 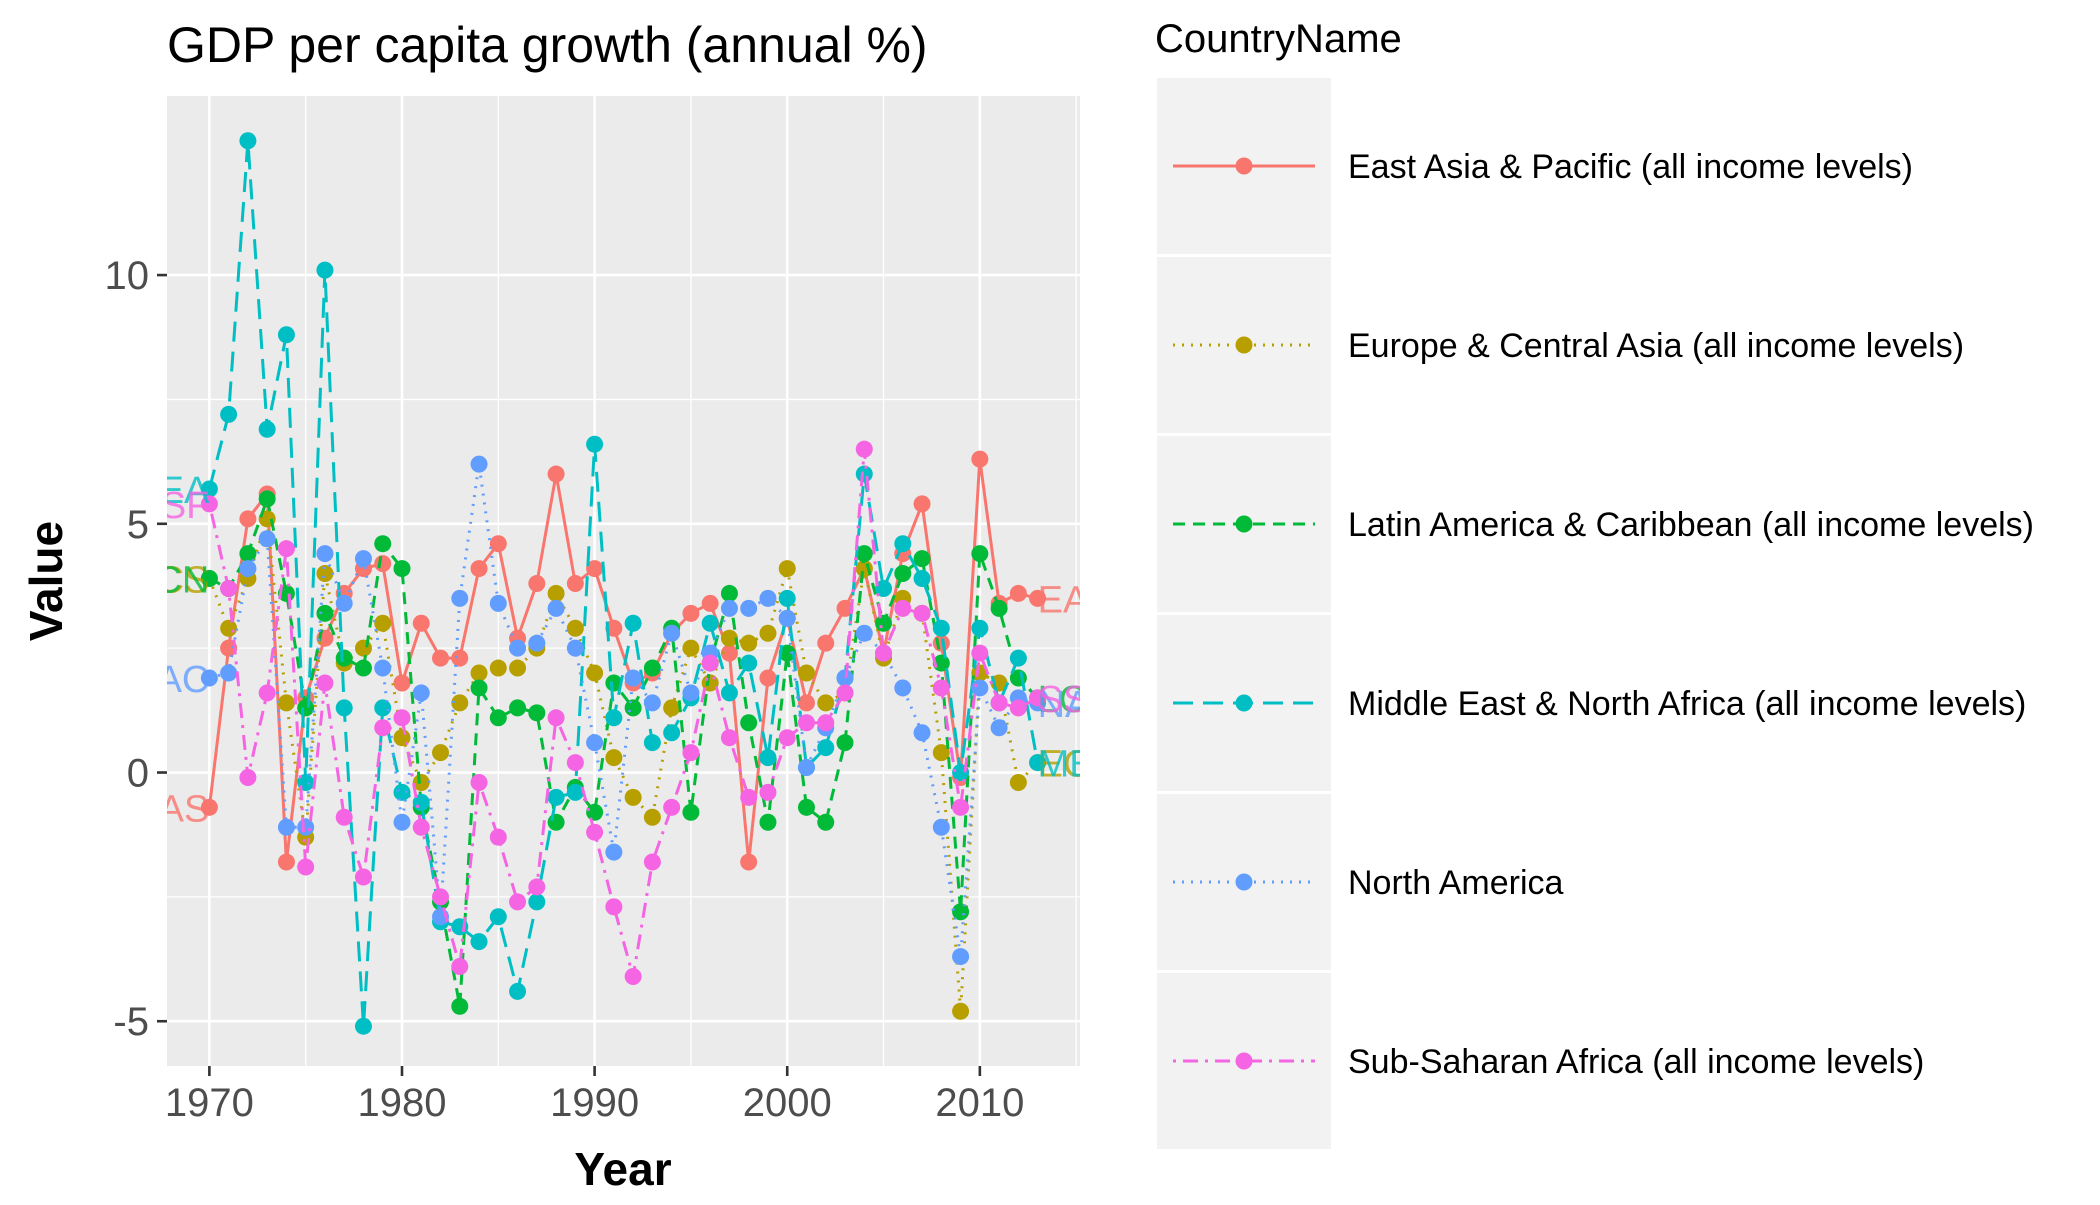 I want to click on y-tick-label: 0, so click(x=138, y=774).